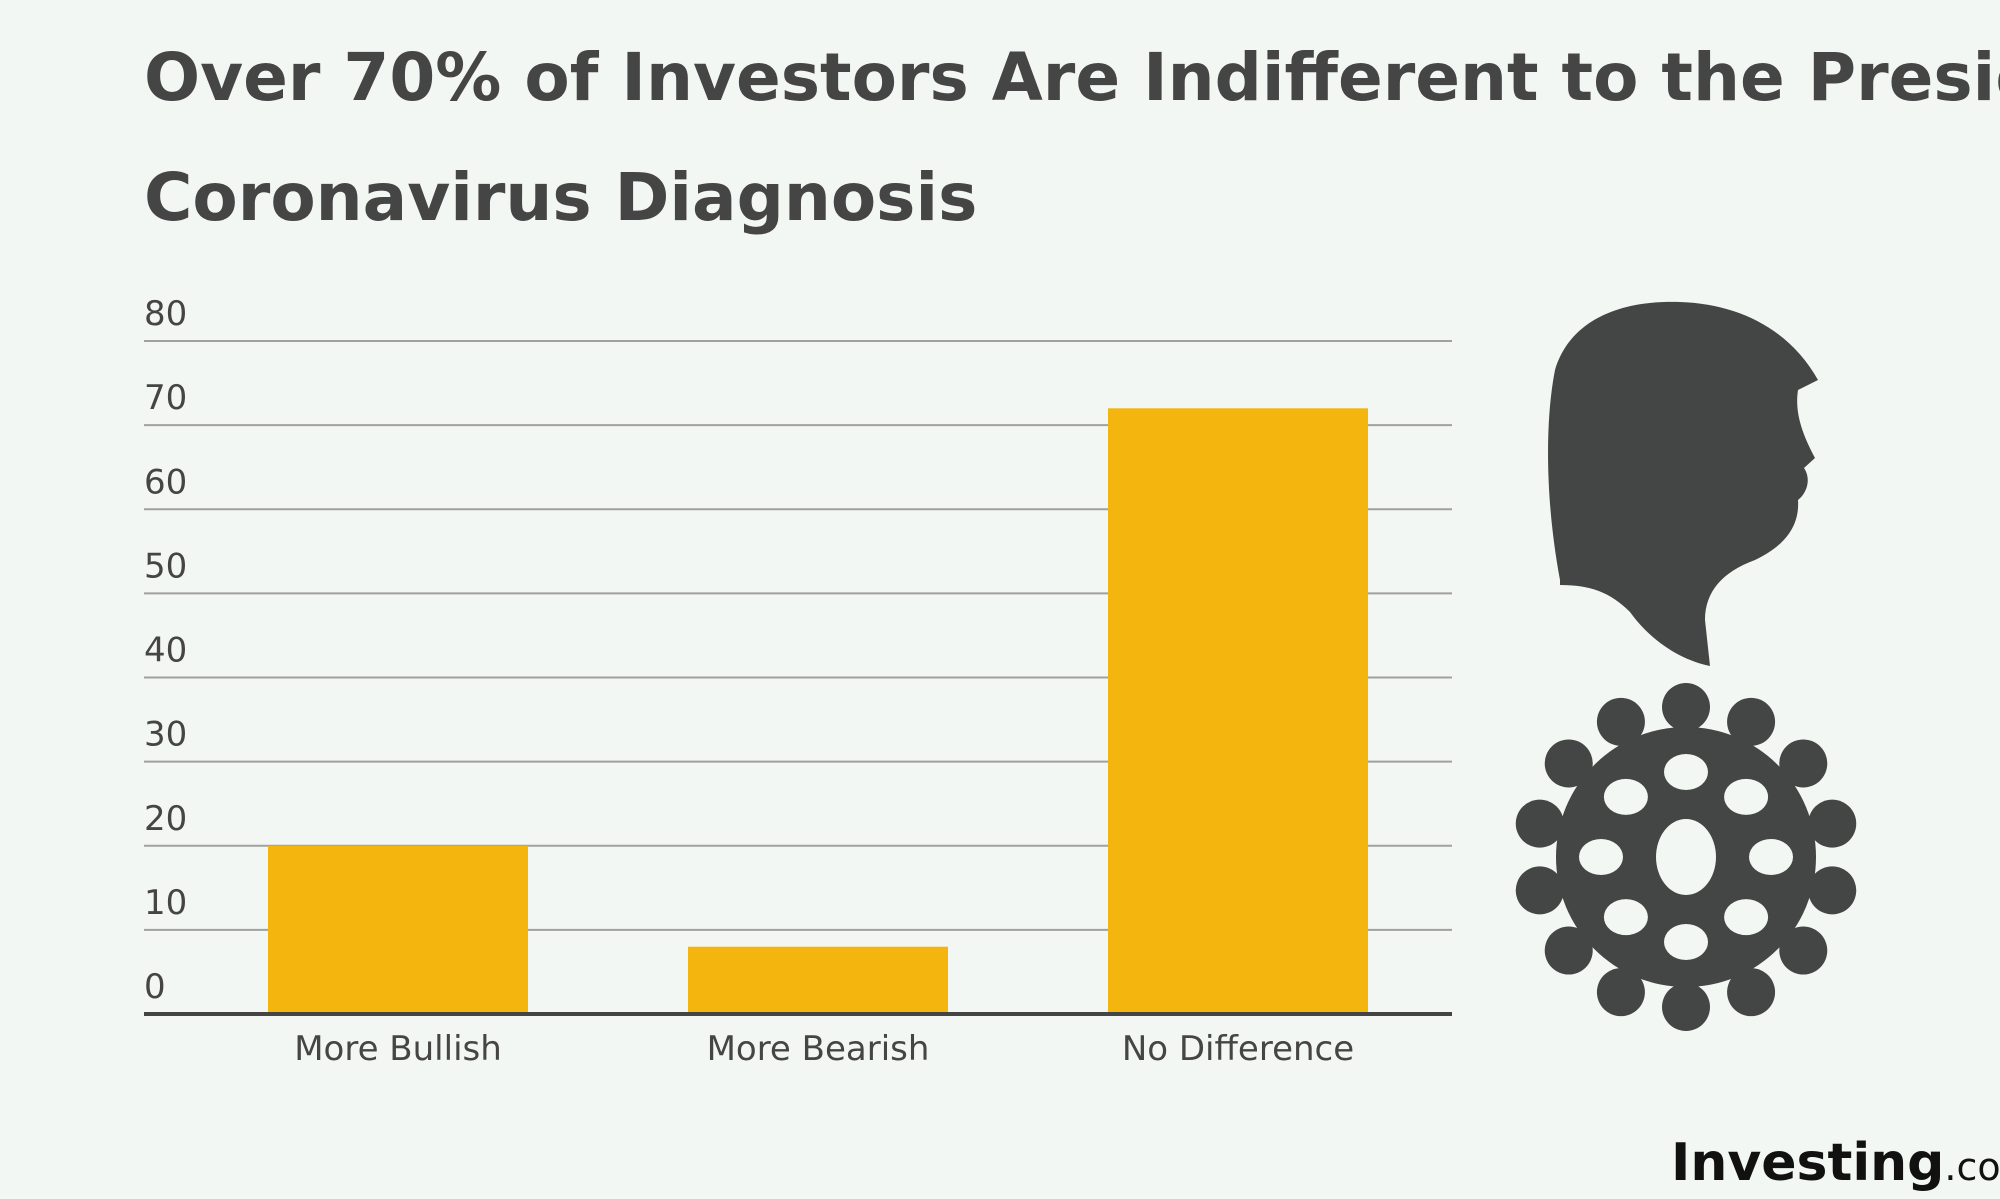 The height and width of the screenshot is (1199, 2000). Describe the element at coordinates (155, 987) in the screenshot. I see `y-tick-label: 0` at that location.